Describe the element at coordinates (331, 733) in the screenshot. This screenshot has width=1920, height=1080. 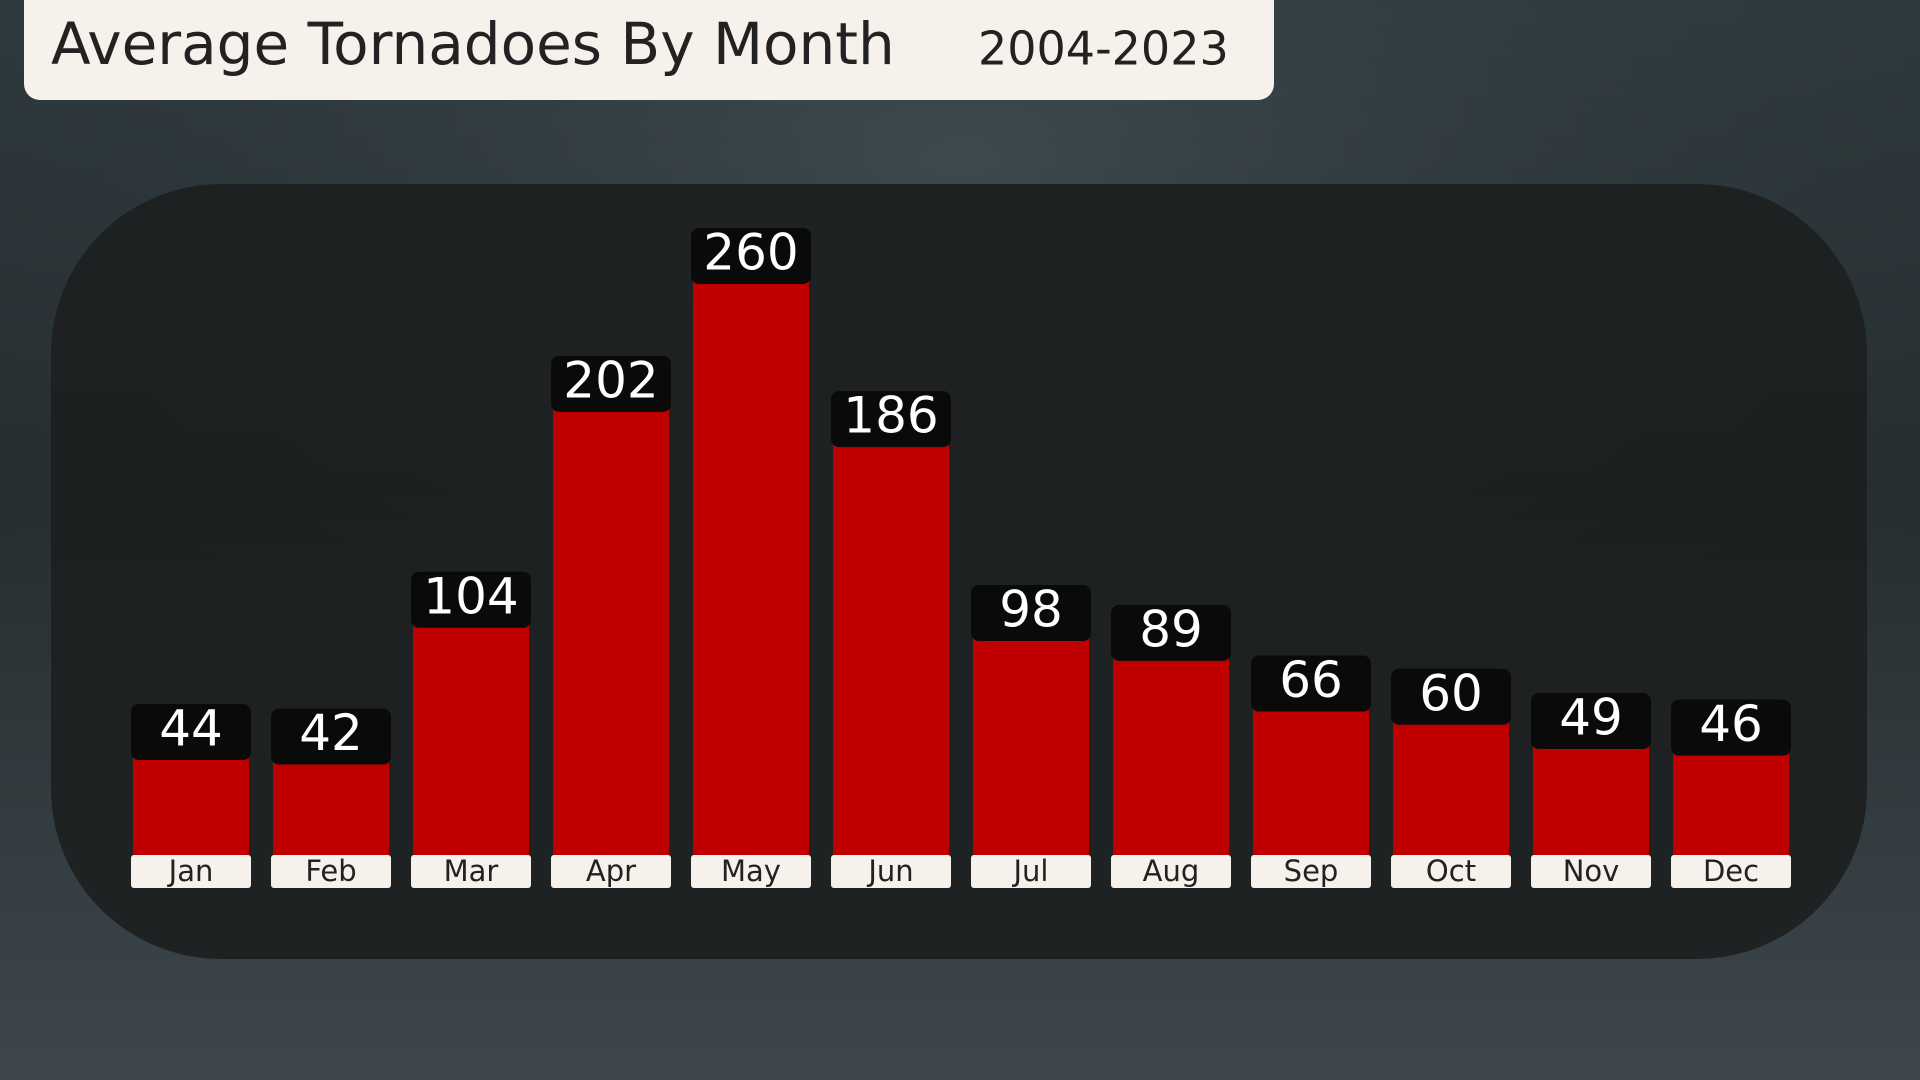
I see `value-label: 42` at that location.